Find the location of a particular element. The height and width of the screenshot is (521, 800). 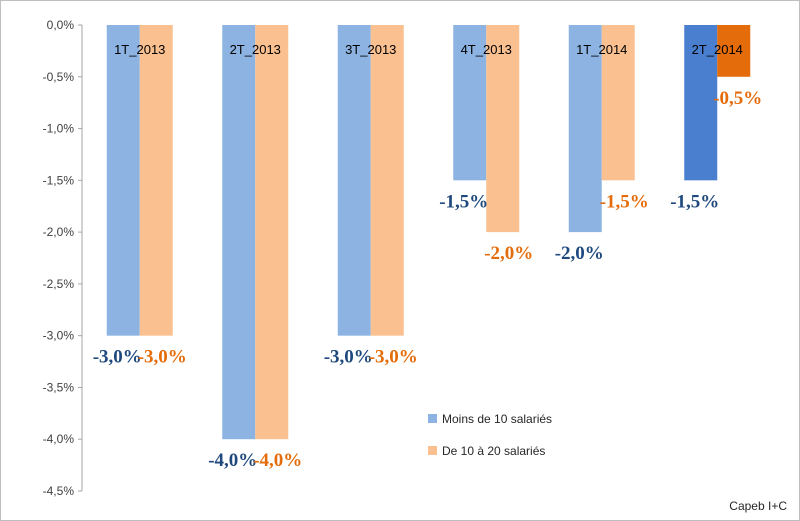

legend-label-series-2: De 10 à 20 salariés is located at coordinates (493, 451).